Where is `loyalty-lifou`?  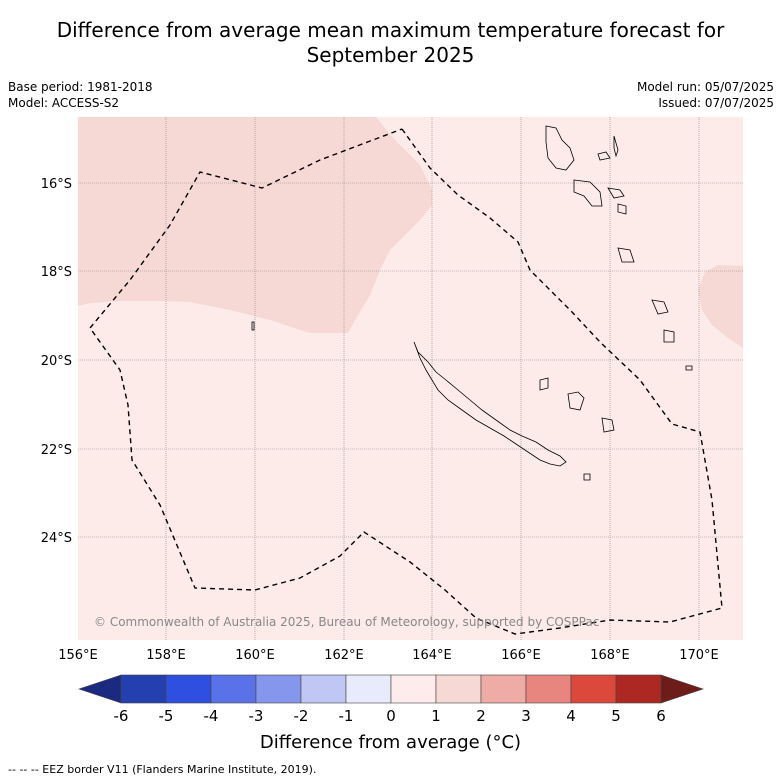
loyalty-lifou is located at coordinates (576, 401).